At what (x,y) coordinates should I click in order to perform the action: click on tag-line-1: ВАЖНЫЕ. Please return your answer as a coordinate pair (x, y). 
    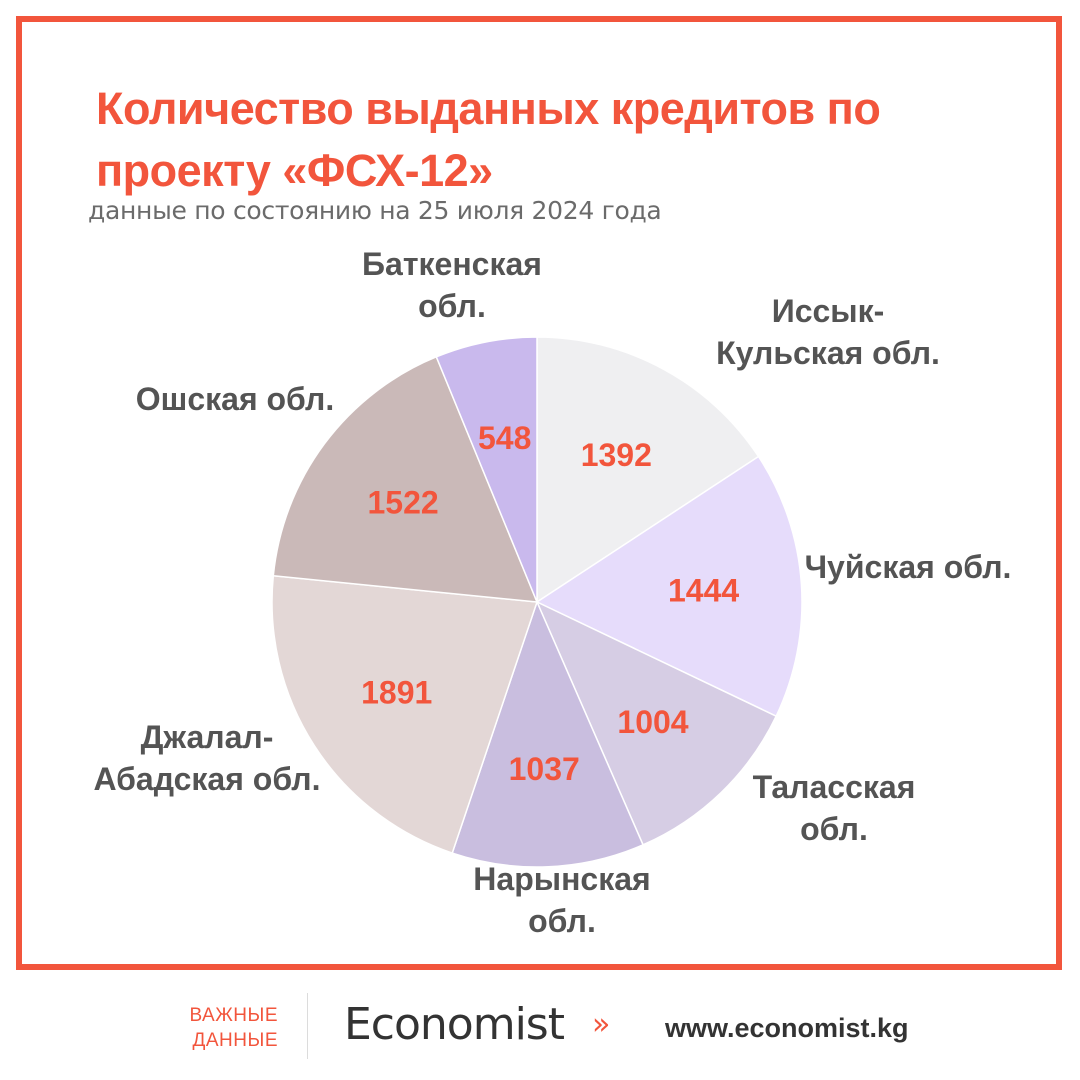
    Looking at the image, I should click on (233, 1015).